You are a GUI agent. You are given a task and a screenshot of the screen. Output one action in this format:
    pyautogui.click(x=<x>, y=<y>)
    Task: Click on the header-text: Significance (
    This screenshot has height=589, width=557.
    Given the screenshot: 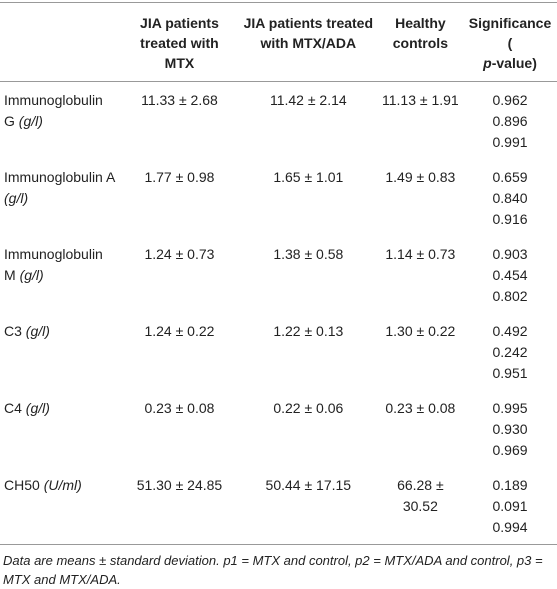 What is the action you would take?
    pyautogui.click(x=510, y=33)
    